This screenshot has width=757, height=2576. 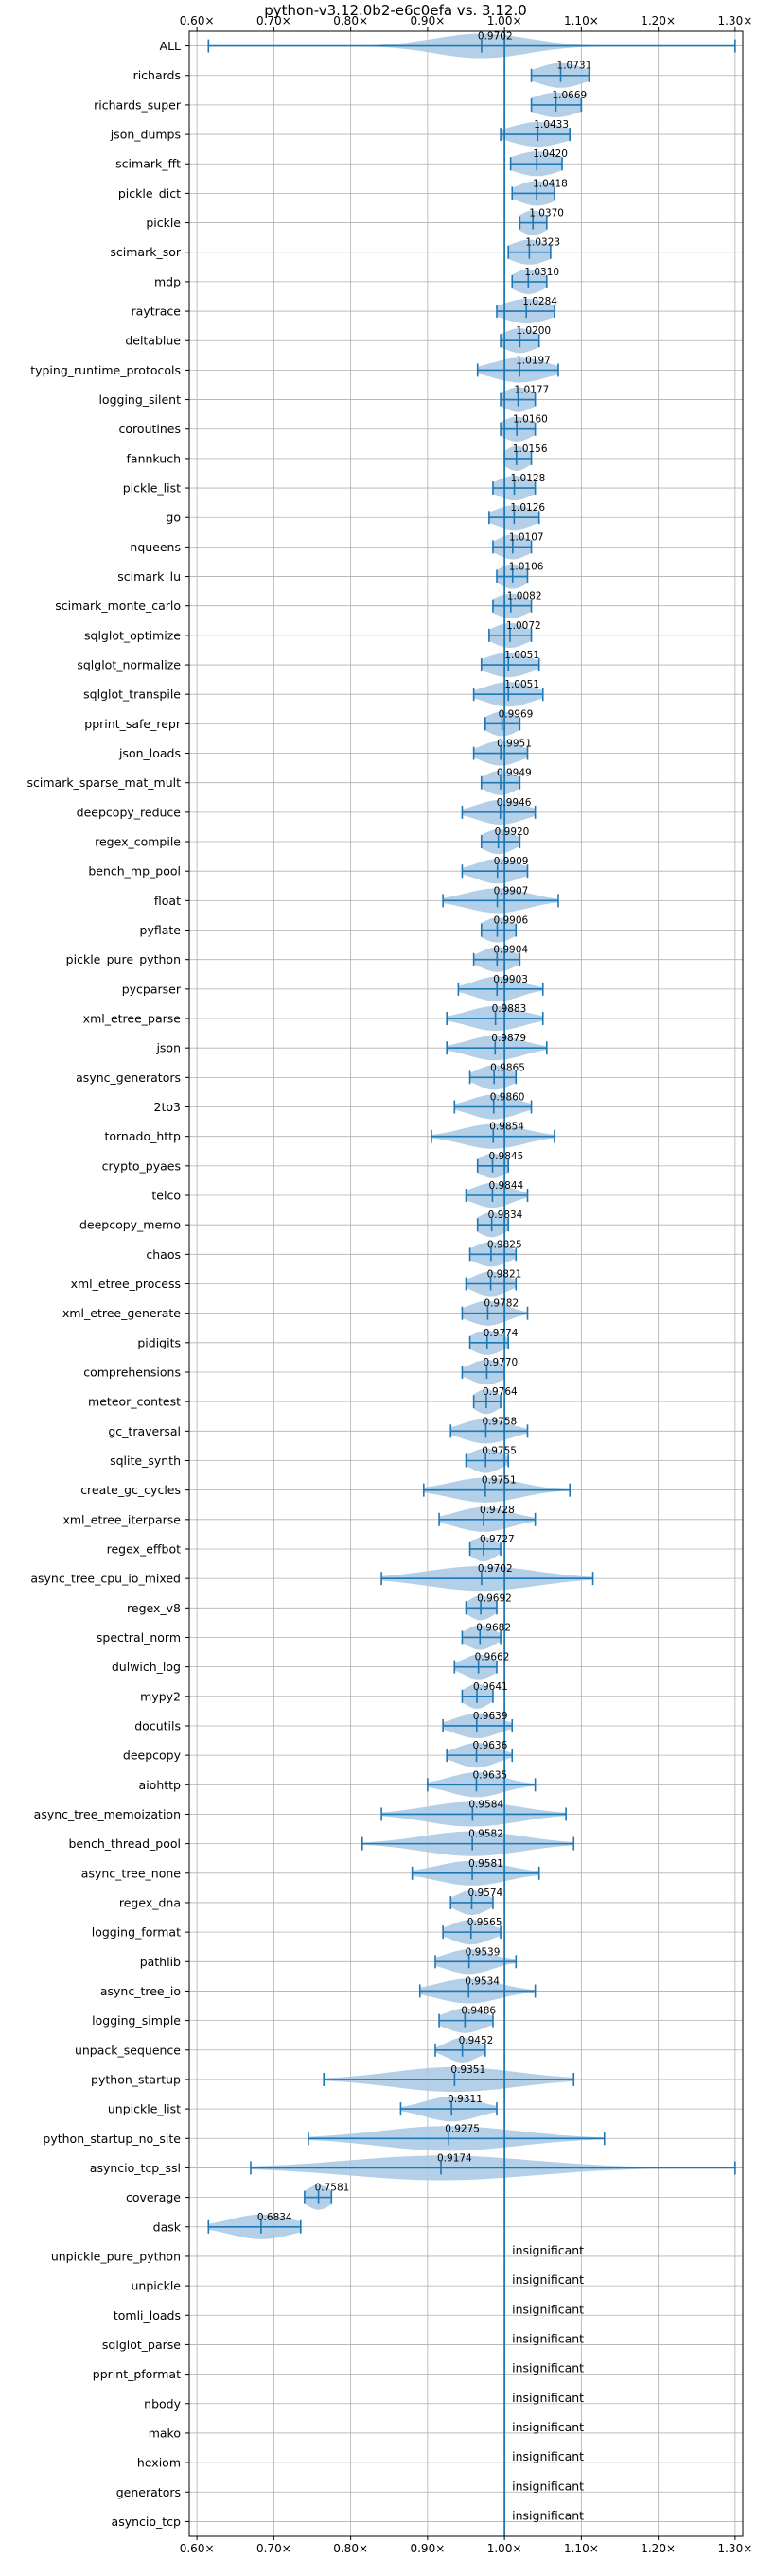 What do you see at coordinates (486, 1864) in the screenshot?
I see `value-label: 0.9581` at bounding box center [486, 1864].